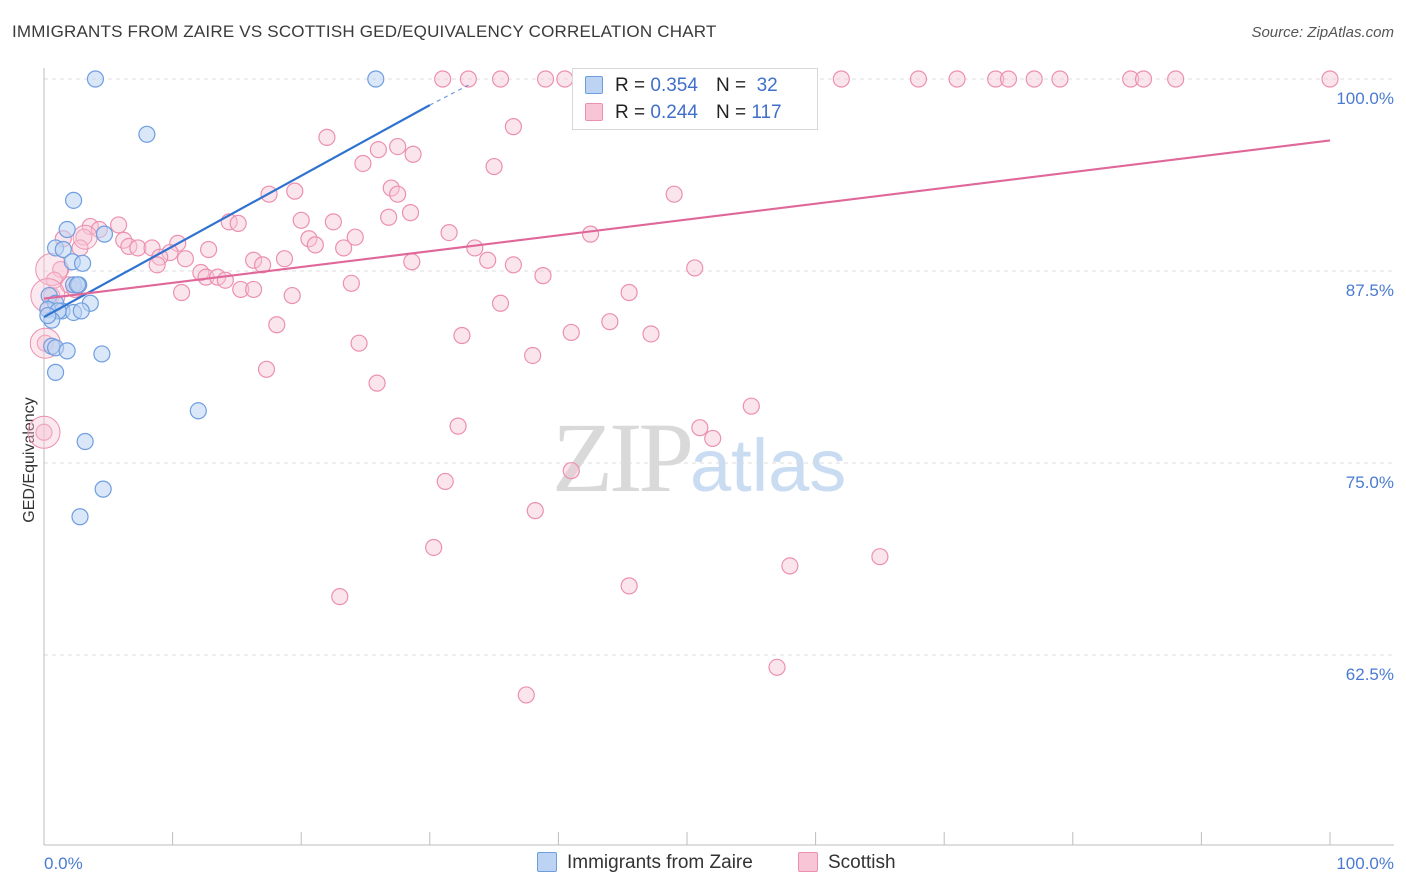 This screenshot has width=1406, height=892. What do you see at coordinates (630, 112) in the screenshot?
I see `legend-r-label: R =` at bounding box center [630, 112].